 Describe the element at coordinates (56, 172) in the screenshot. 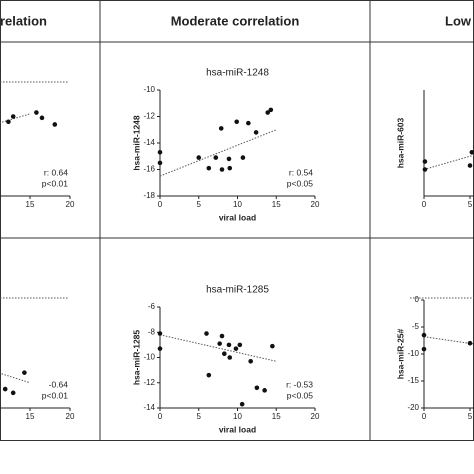

I see `annotation: r: 0.64` at that location.